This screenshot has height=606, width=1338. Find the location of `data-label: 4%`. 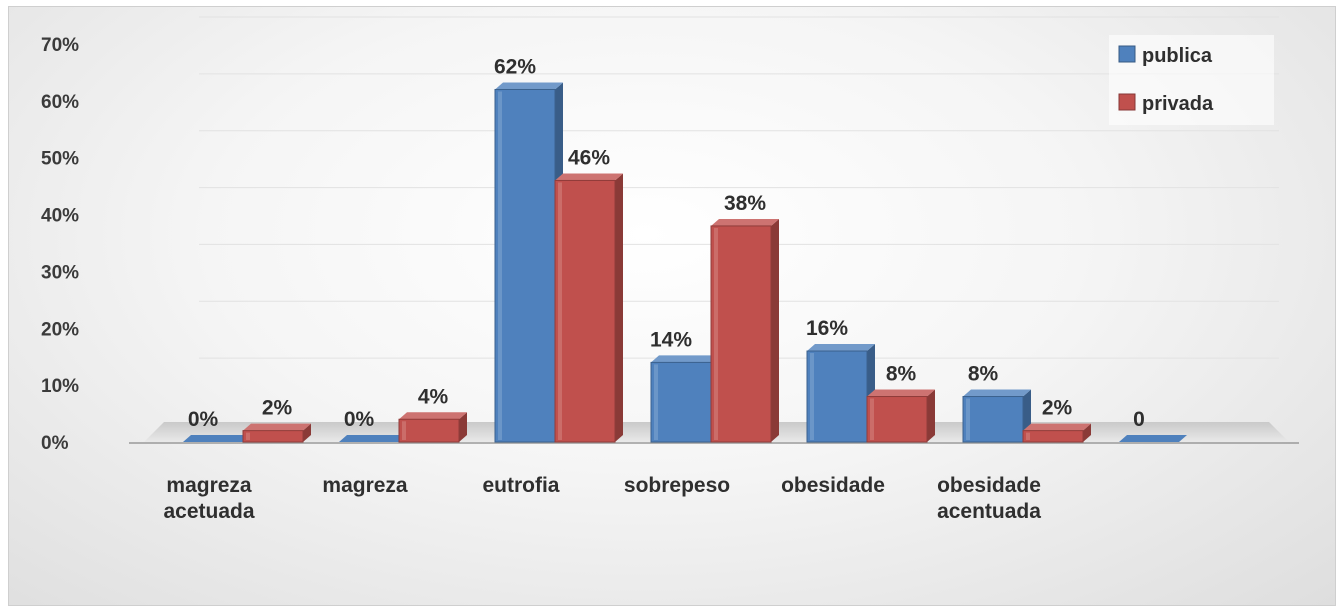

data-label: 4% is located at coordinates (433, 396).